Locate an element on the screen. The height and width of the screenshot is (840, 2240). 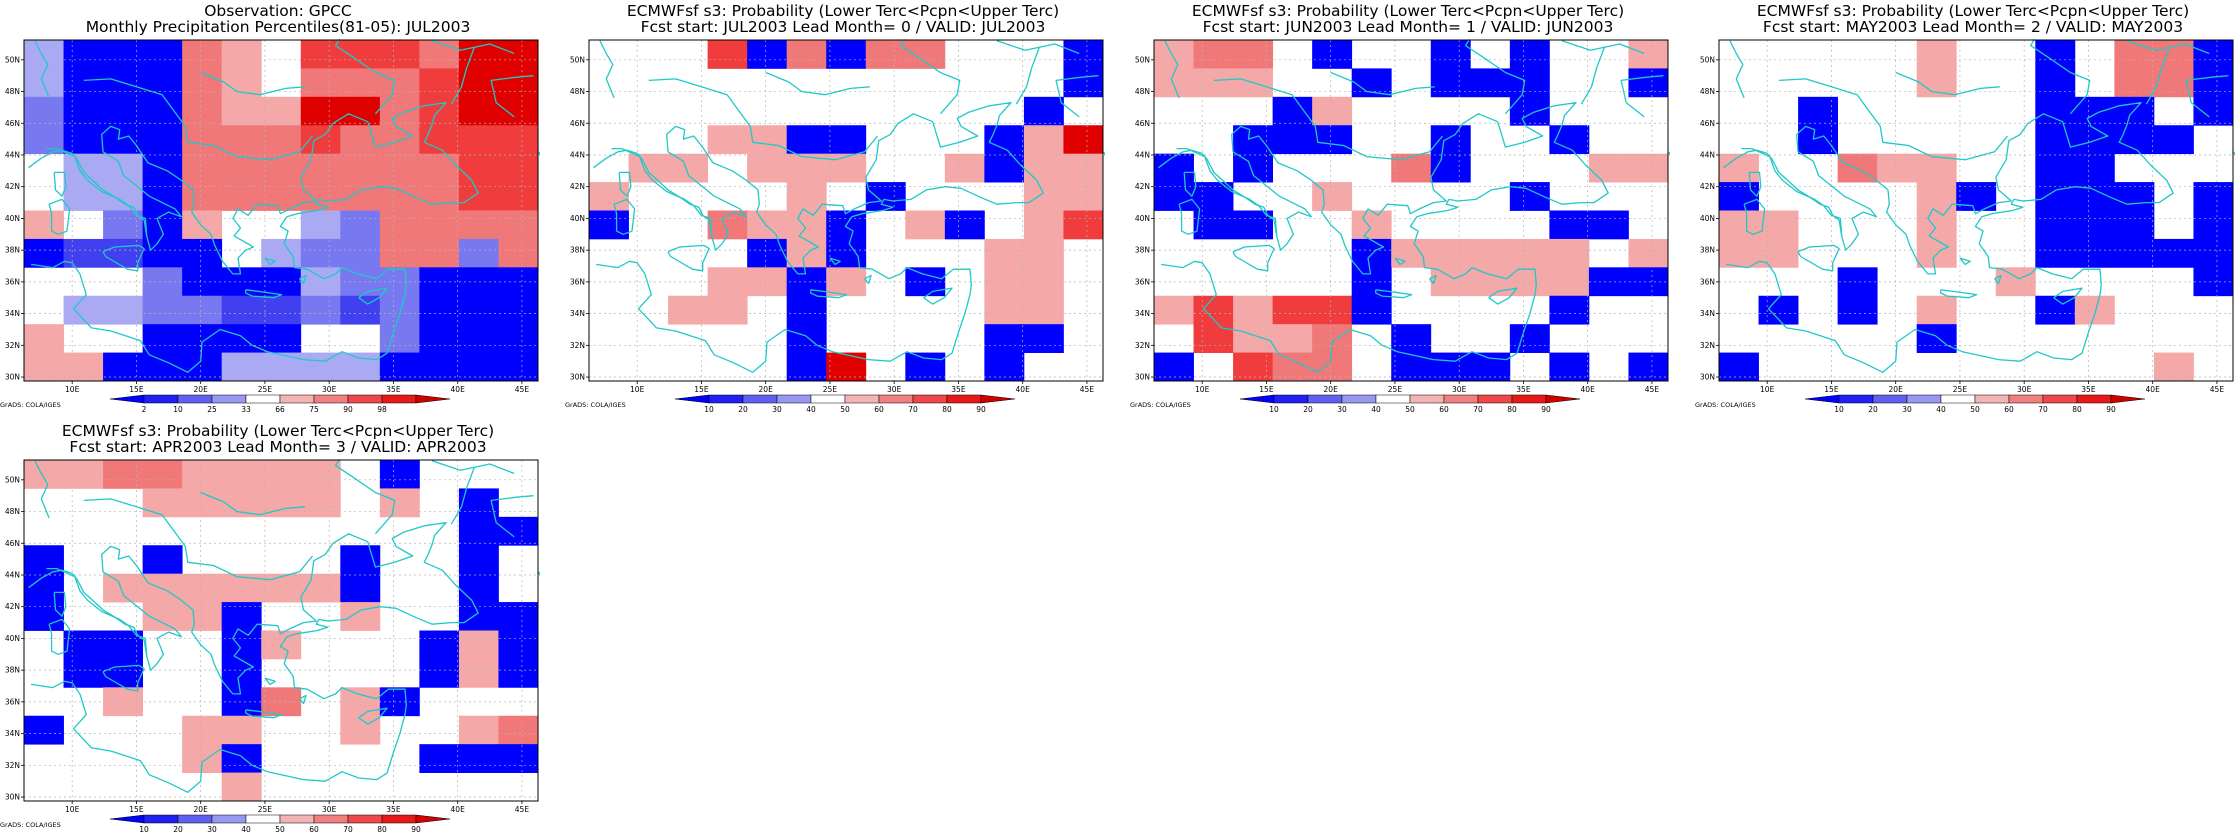
y-tick-label: 34N is located at coordinates (12, 733).